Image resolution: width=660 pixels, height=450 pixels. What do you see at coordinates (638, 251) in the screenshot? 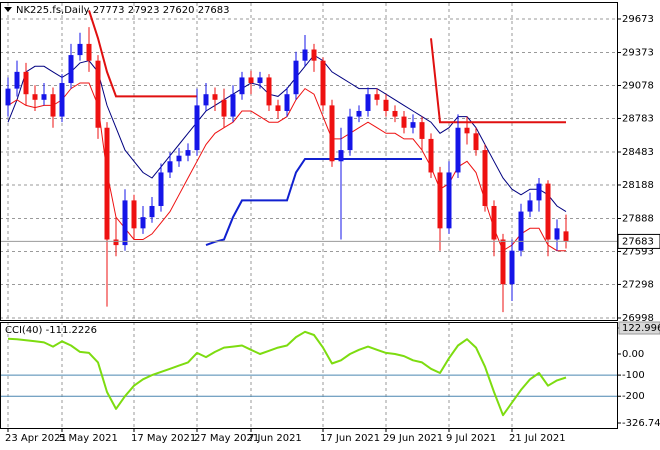
I see `y-tick-label: 27593` at bounding box center [638, 251].